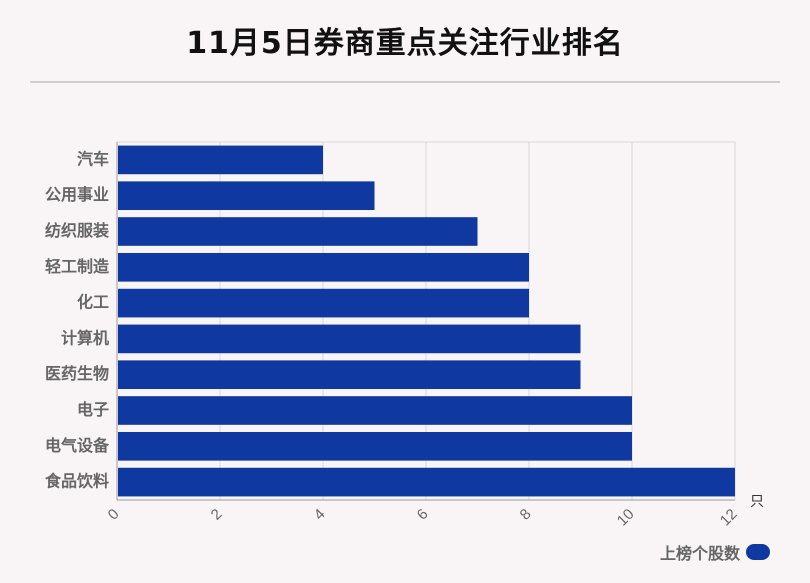 This screenshot has width=810, height=583. Describe the element at coordinates (114, 515) in the screenshot. I see `x-tick-label: 0` at that location.